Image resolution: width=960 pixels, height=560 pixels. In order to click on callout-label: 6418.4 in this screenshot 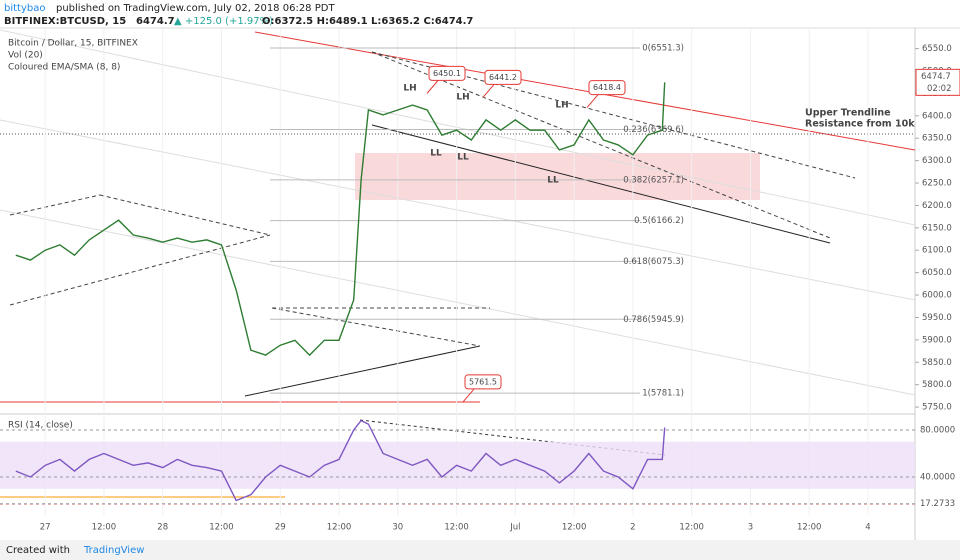, I will do `click(607, 87)`.